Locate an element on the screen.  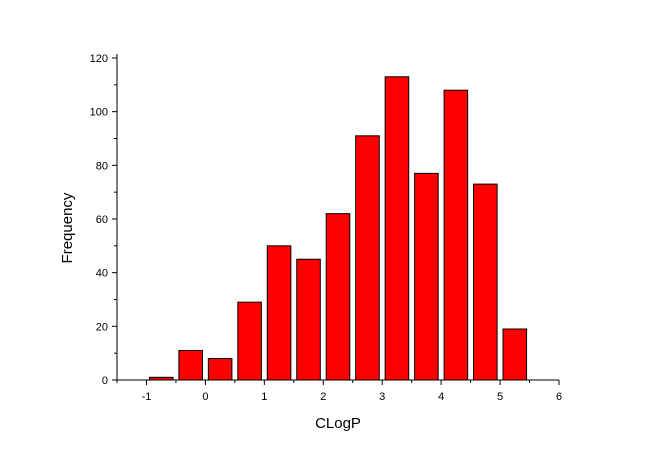
y-tick-label: 80 is located at coordinates (102, 166).